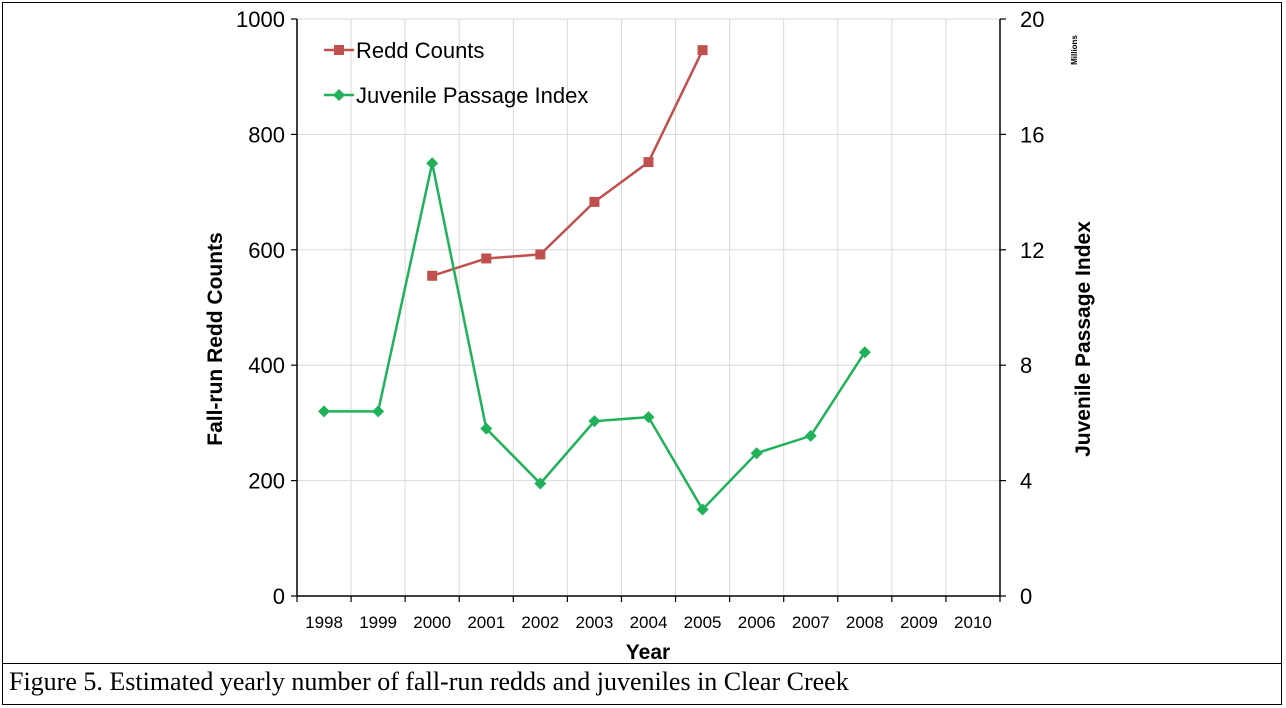 This screenshot has width=1286, height=708. What do you see at coordinates (1026, 596) in the screenshot?
I see `y2-tick-label: 0` at bounding box center [1026, 596].